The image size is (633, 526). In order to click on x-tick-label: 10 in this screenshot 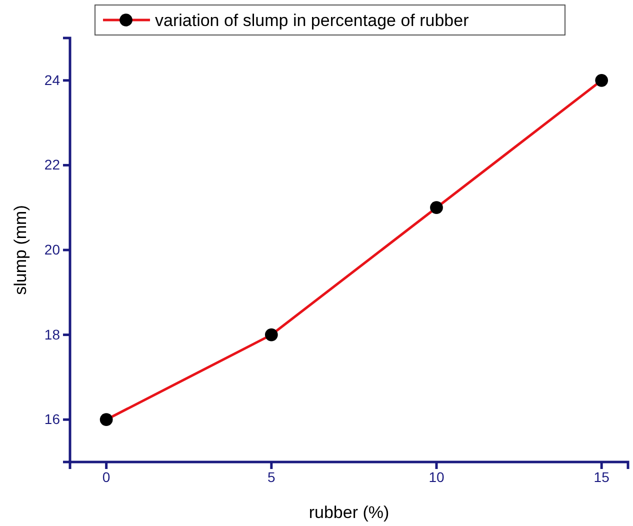, I will do `click(436, 476)`.